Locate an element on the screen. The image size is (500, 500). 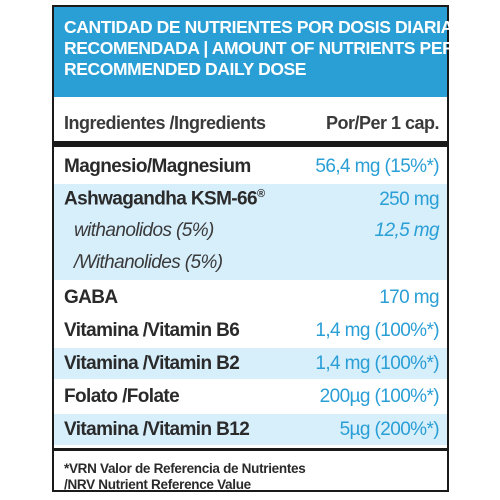
header-line-1: CANTIDAD DE NUTRIENTES POR DOSIS DIARIA is located at coordinates (258, 27).